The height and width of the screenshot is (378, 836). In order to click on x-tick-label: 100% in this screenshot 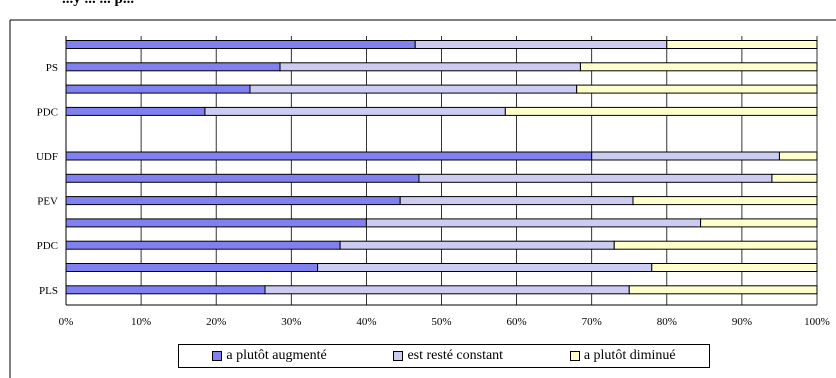, I will do `click(817, 322)`.